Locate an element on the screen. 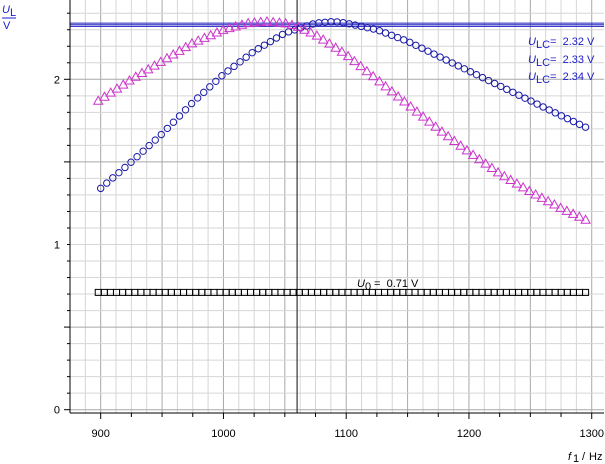 The width and height of the screenshot is (605, 464). x-tick-label: 1200 is located at coordinates (469, 434).